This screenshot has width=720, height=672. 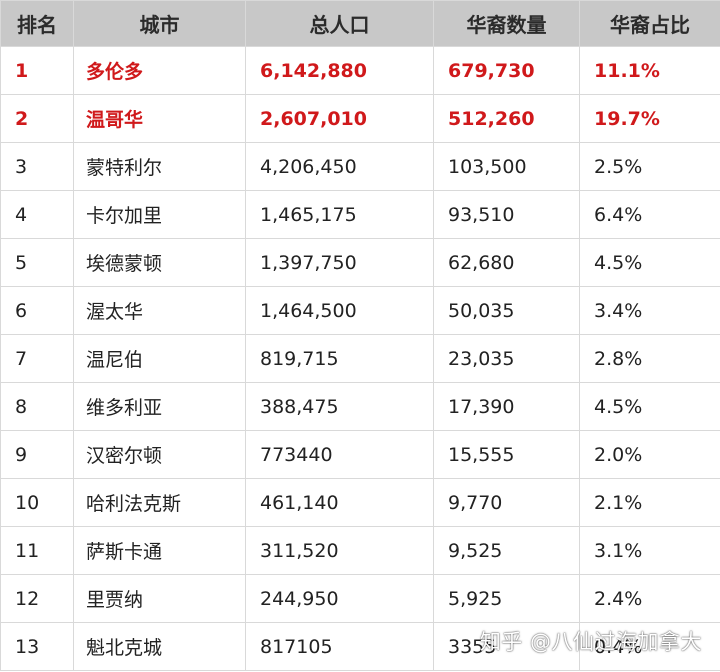 What do you see at coordinates (159, 118) in the screenshot?
I see `cell-city: 温哥华` at bounding box center [159, 118].